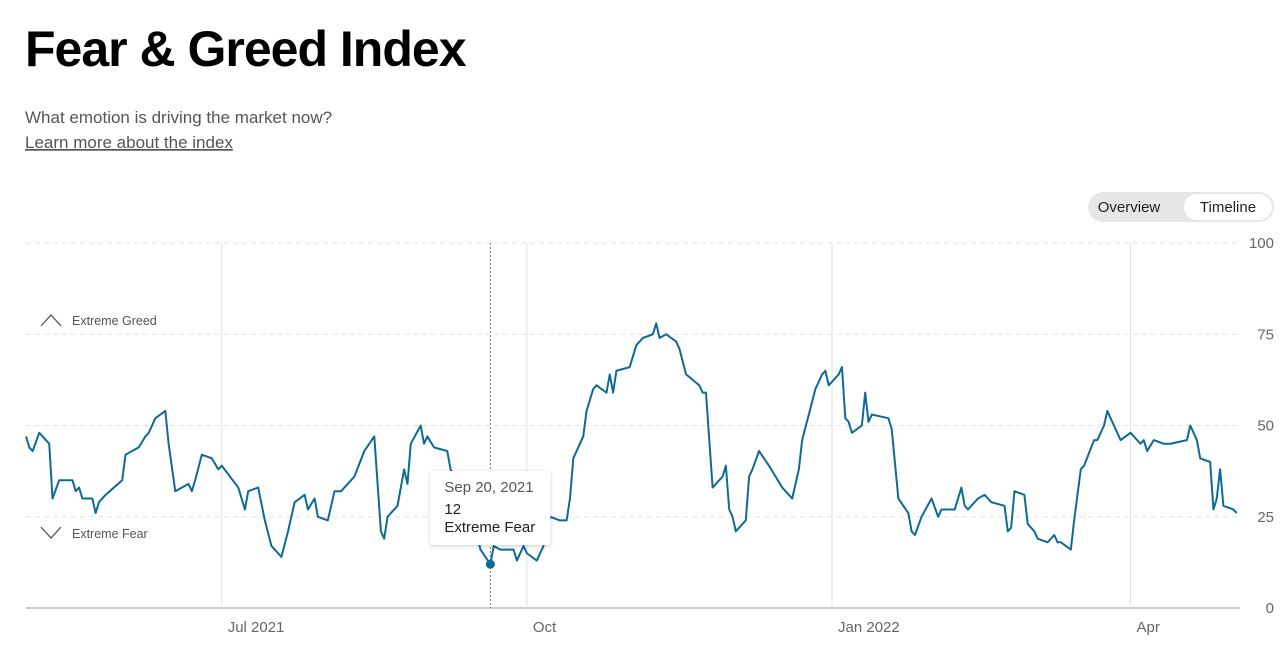 The image size is (1282, 647). What do you see at coordinates (114, 321) in the screenshot?
I see `annotation-label: Extreme Greed` at bounding box center [114, 321].